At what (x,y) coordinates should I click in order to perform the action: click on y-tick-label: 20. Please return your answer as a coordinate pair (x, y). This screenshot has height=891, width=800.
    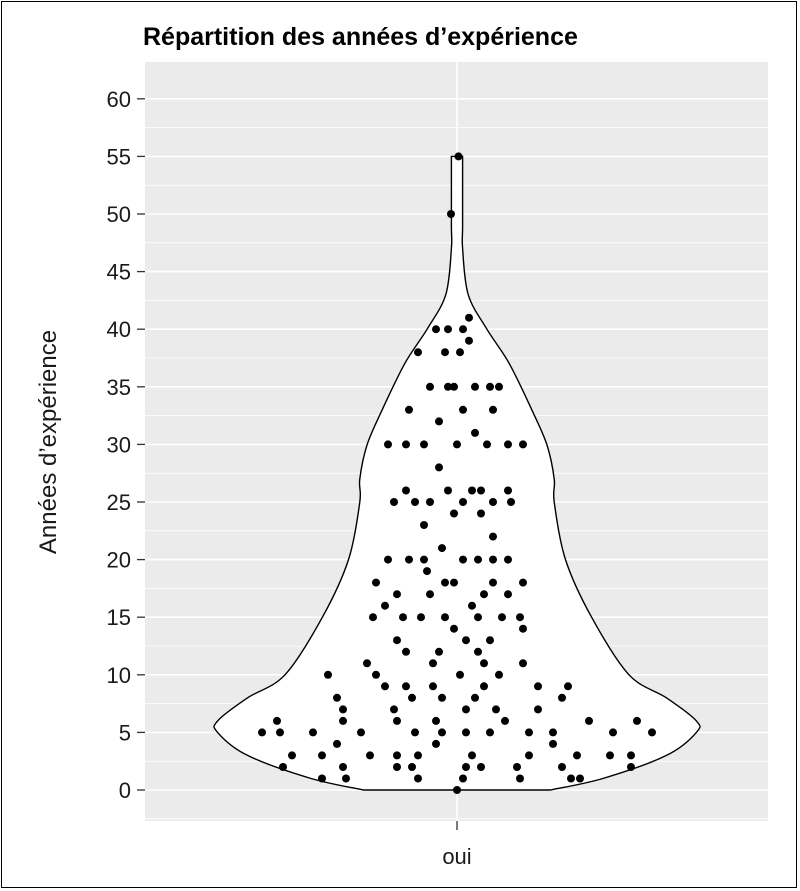
    Looking at the image, I should click on (119, 560).